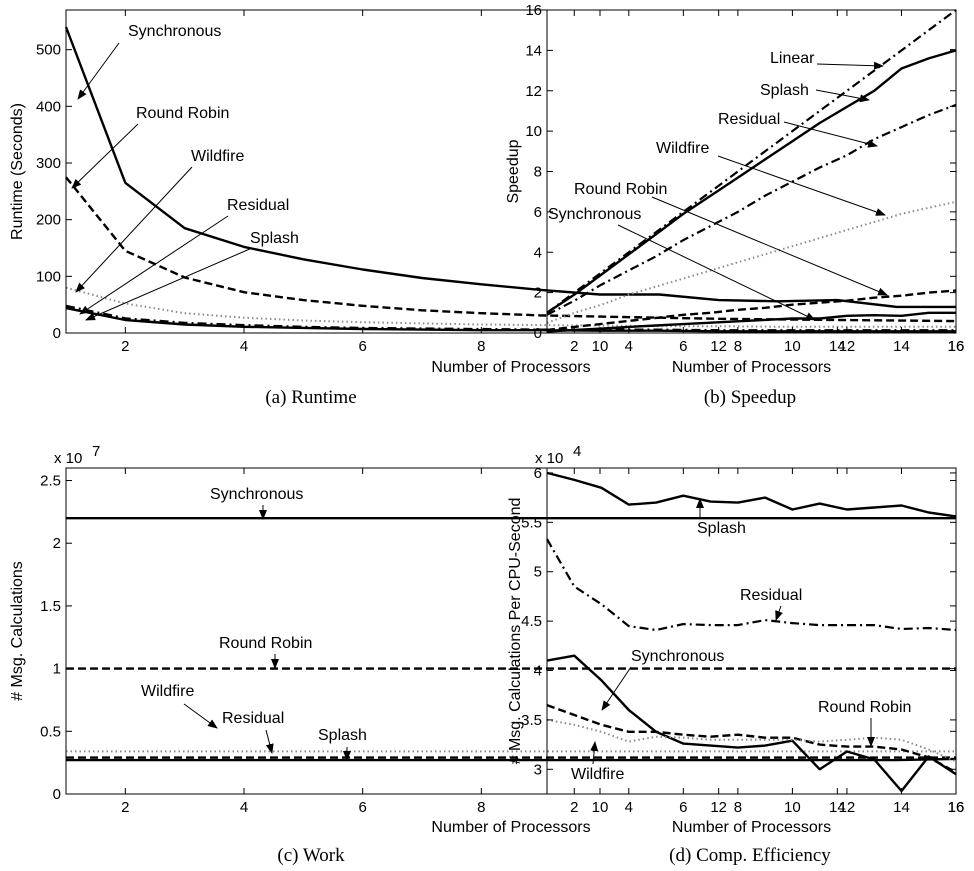 Image resolution: width=974 pixels, height=871 pixels. I want to click on y-tick-label: 100, so click(48, 276).